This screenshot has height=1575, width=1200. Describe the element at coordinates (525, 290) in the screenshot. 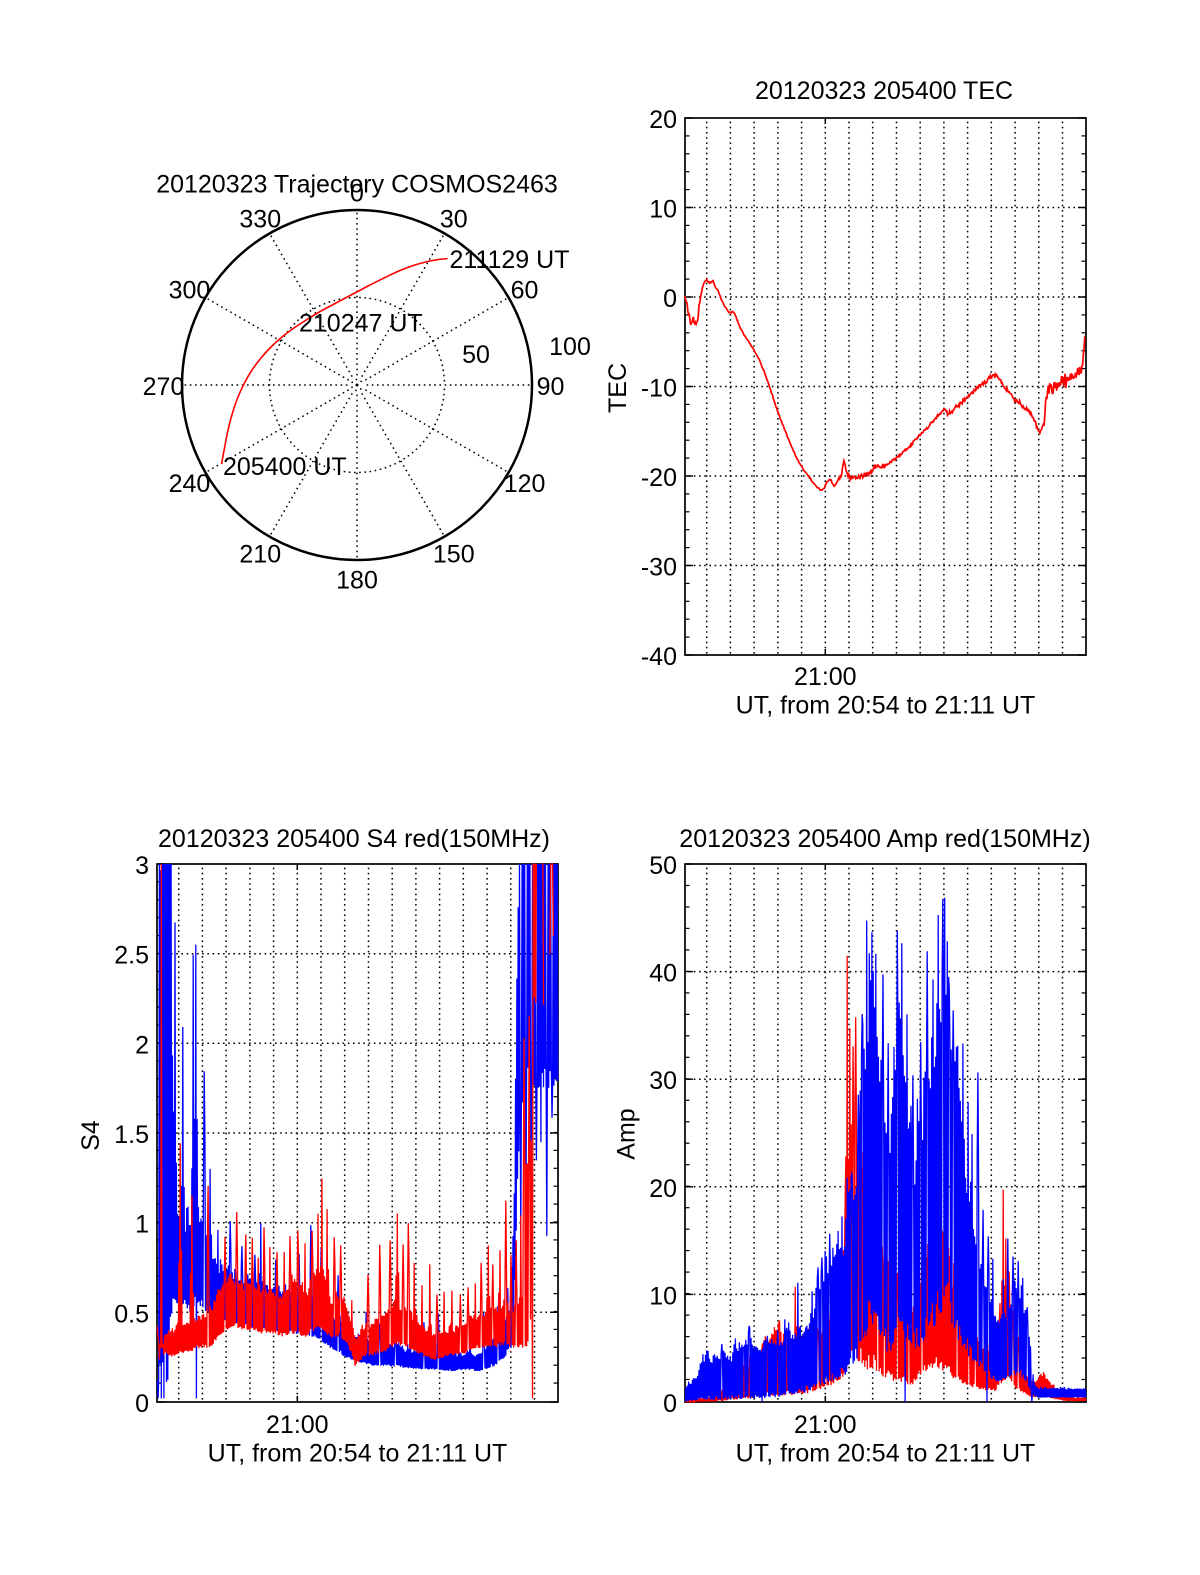

I see `svg-text: 60` at that location.